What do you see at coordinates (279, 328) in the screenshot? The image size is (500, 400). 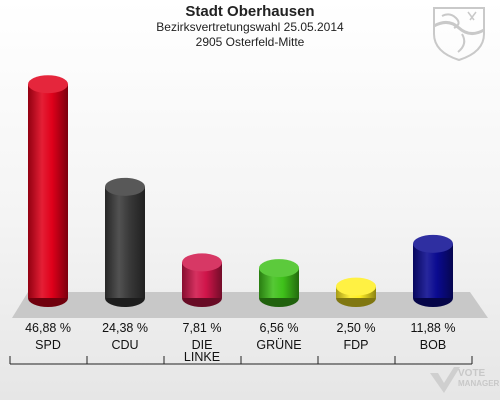 I see `value-label: 6,56 %` at bounding box center [279, 328].